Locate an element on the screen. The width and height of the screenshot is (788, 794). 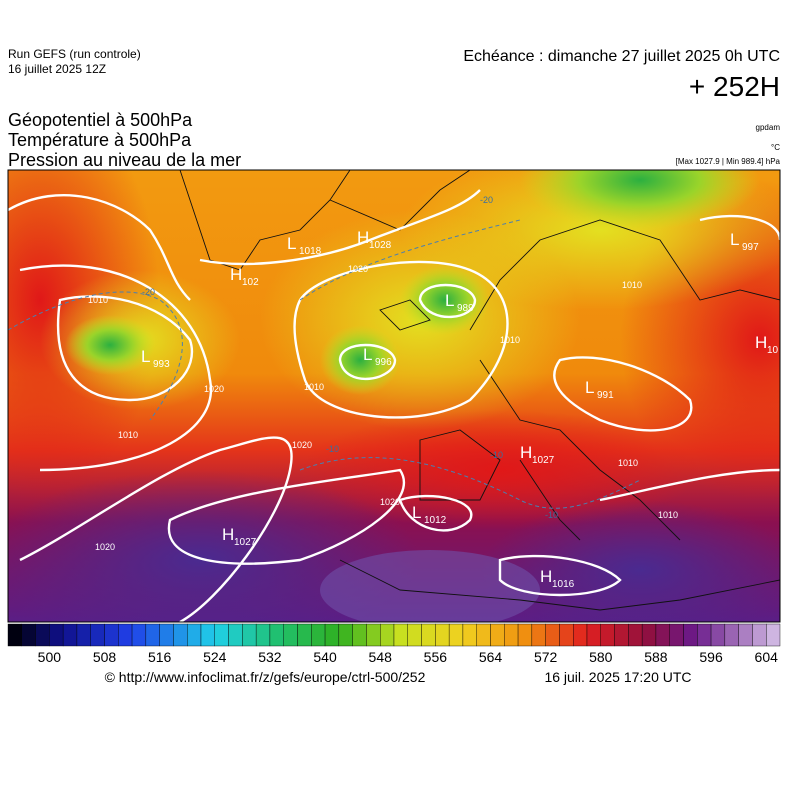
generated: 16 juil. 2025 17:20 UTC is located at coordinates (617, 677).